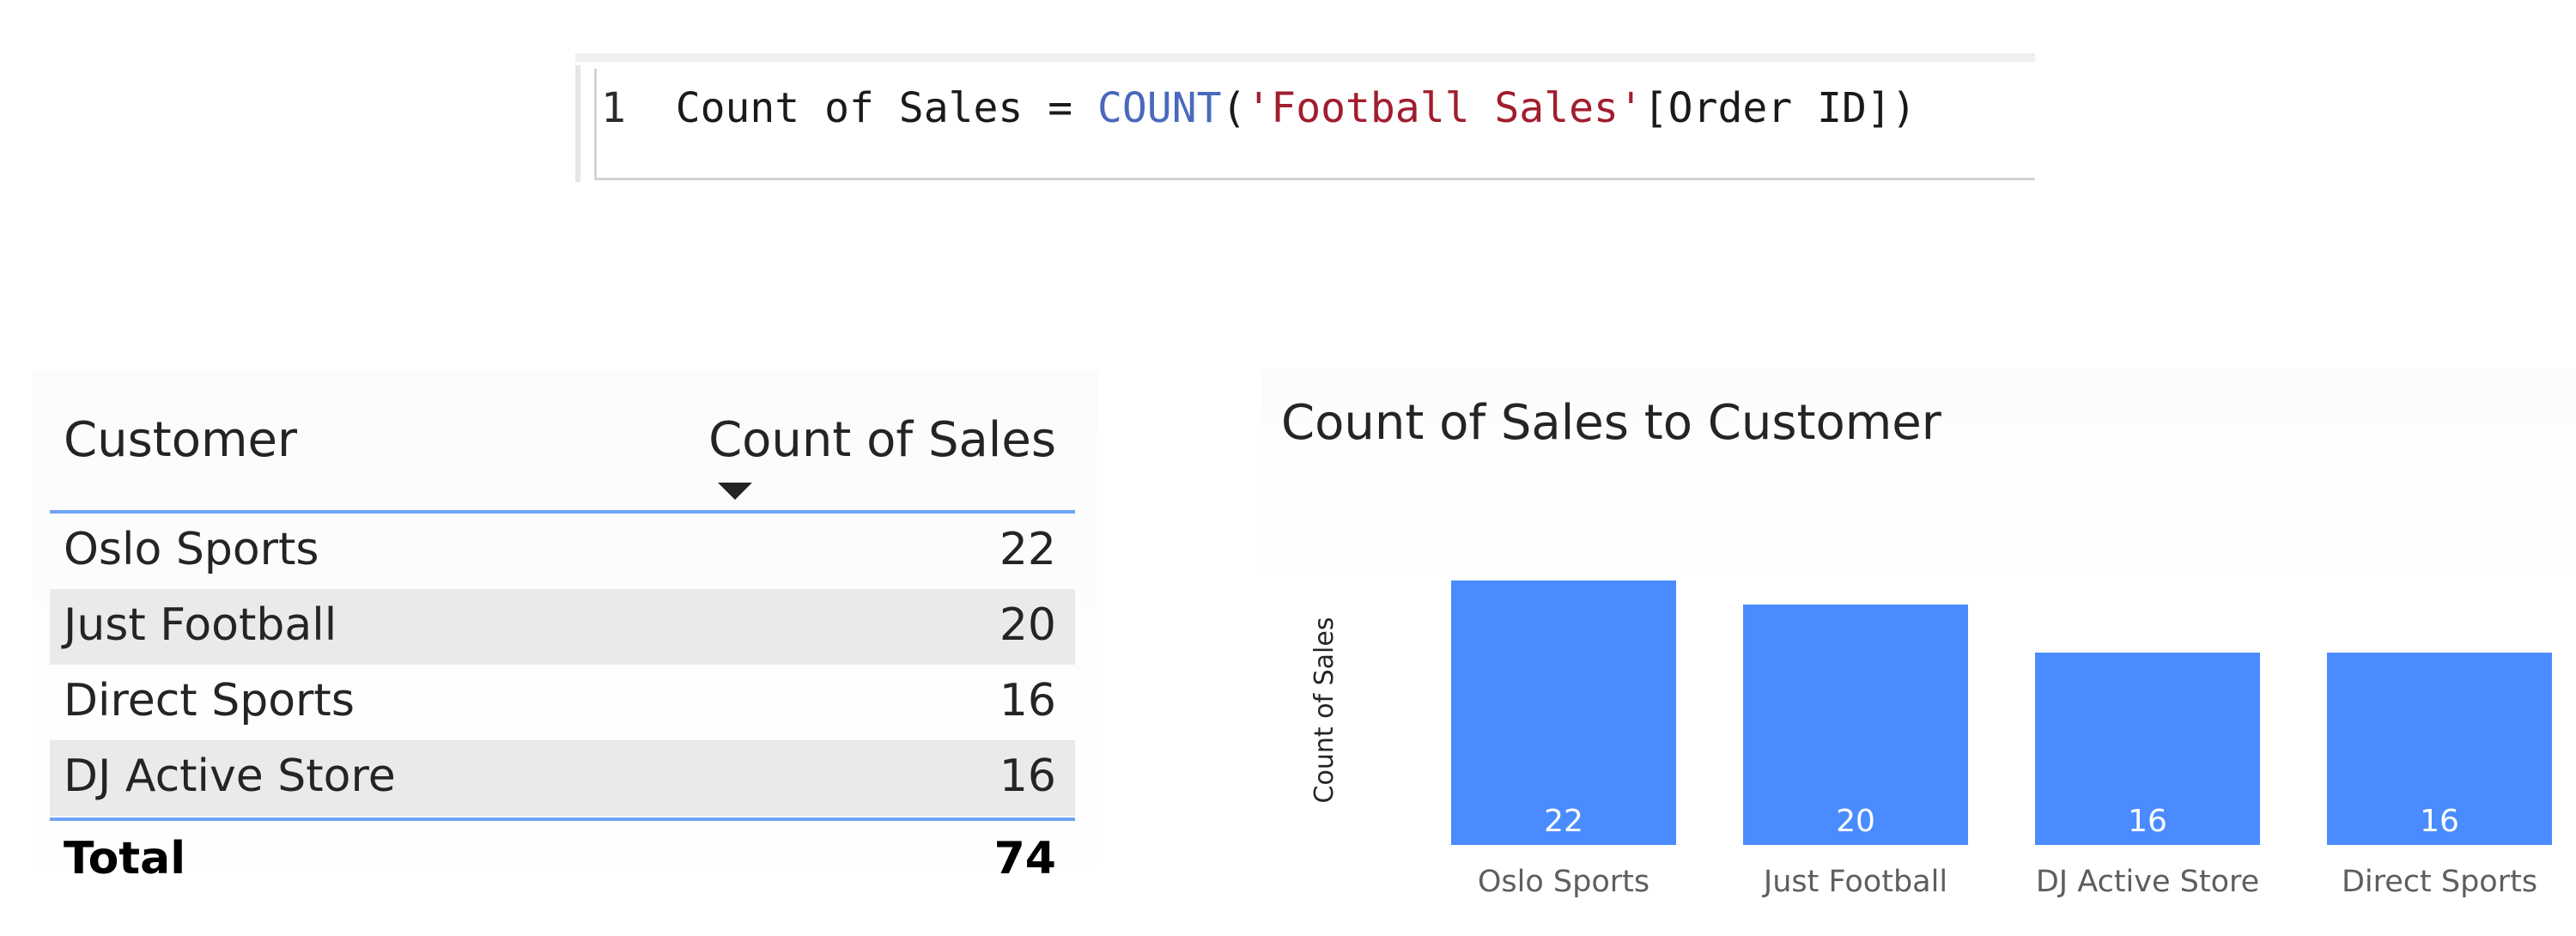  Describe the element at coordinates (1027, 625) in the screenshot. I see `cell-count: 20` at that location.